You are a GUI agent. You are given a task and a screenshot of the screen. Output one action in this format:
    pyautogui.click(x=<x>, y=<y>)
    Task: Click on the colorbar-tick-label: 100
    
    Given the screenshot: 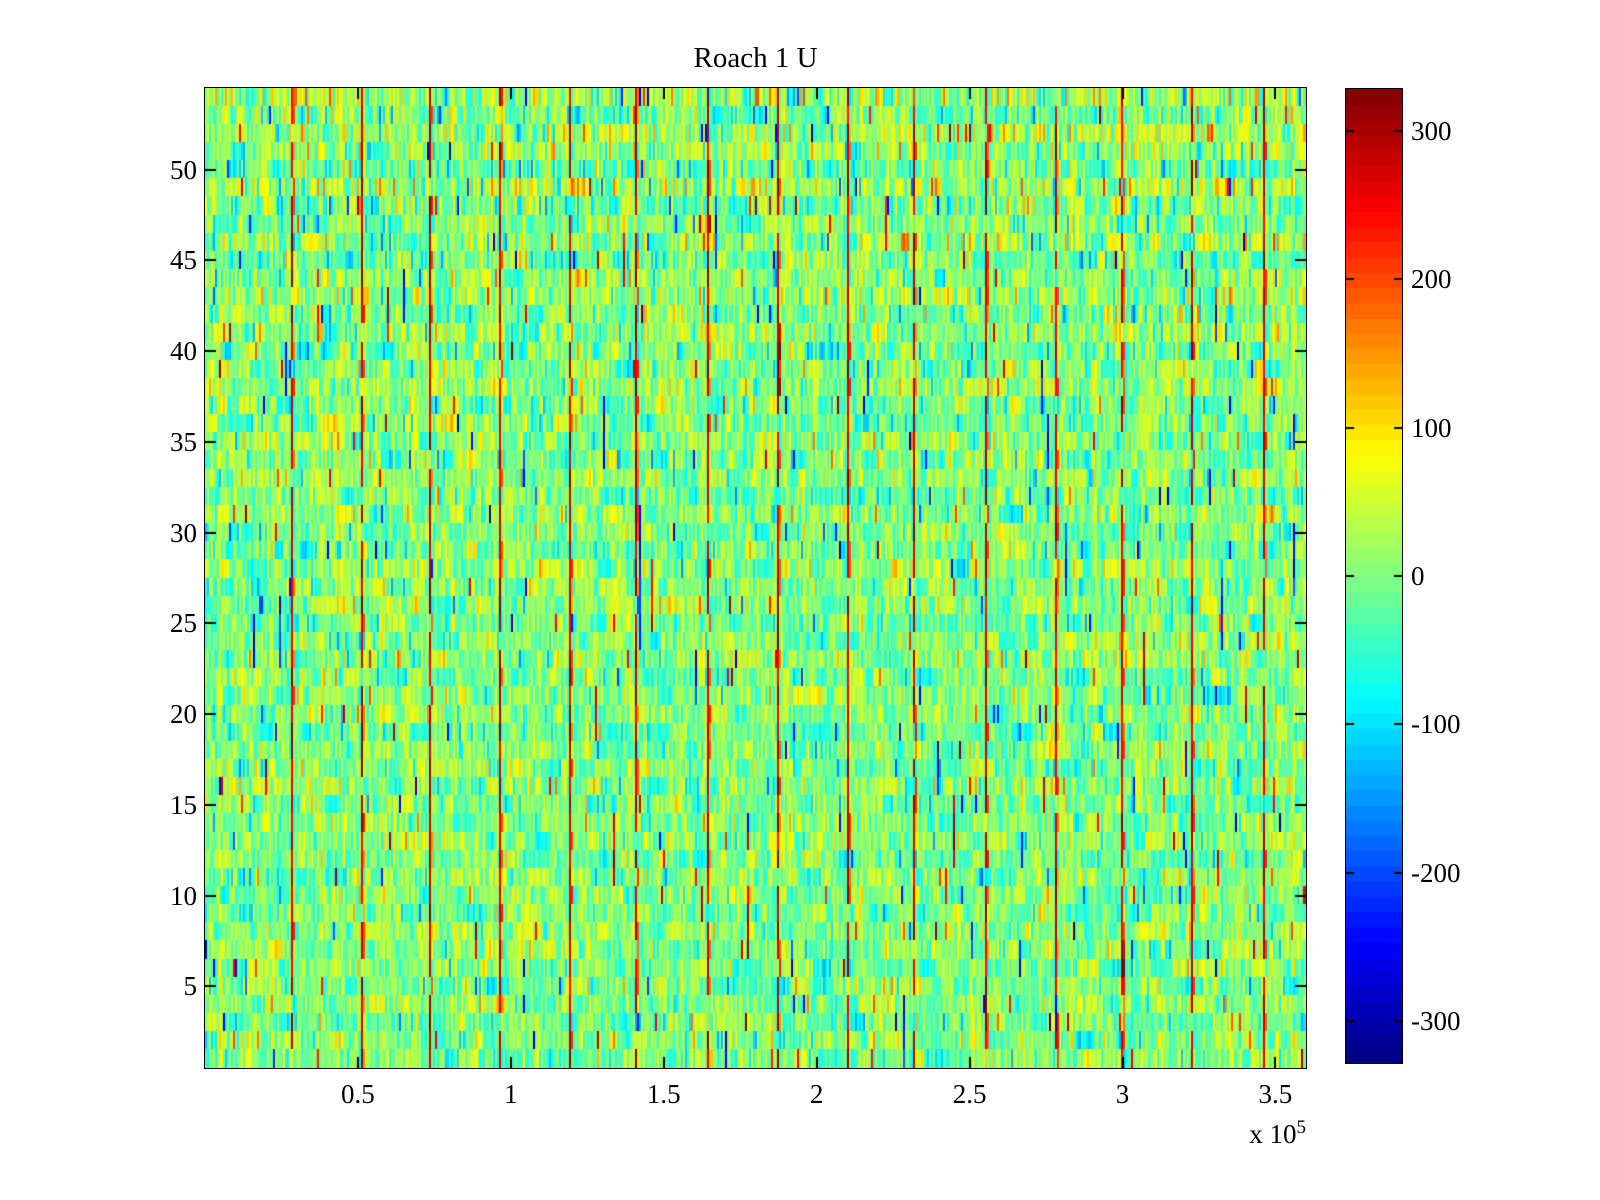 What is the action you would take?
    pyautogui.click(x=1431, y=427)
    